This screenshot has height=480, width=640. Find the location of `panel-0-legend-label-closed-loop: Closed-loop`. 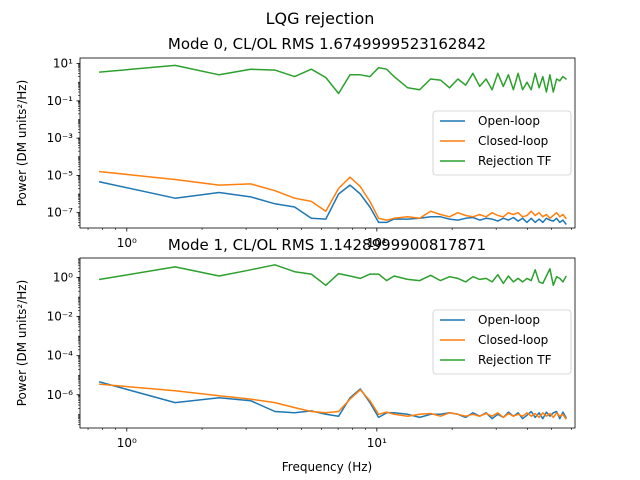

panel-0-legend-label-closed-loop: Closed-loop is located at coordinates (513, 141).